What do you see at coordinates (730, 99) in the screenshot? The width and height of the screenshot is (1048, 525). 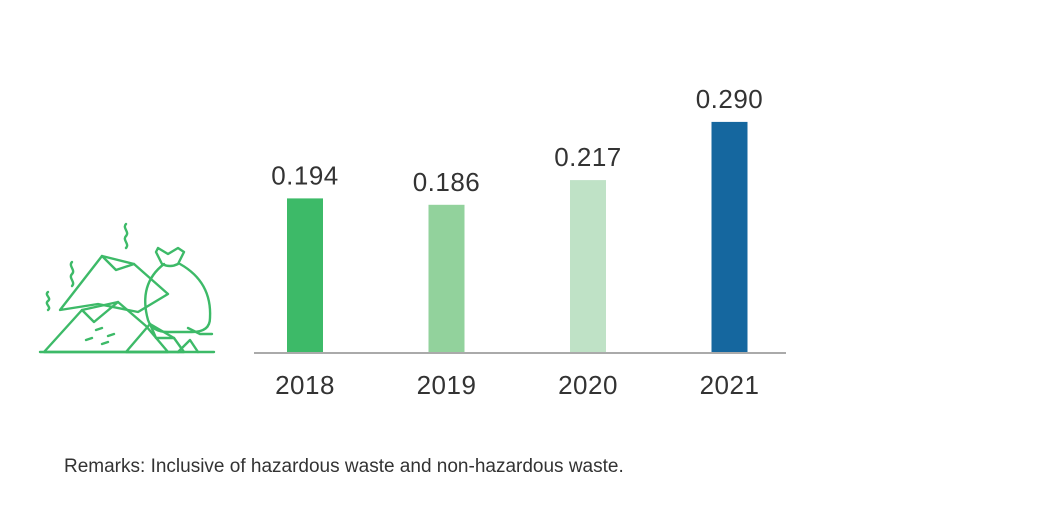 I see `value-label-2021: 0.290` at bounding box center [730, 99].